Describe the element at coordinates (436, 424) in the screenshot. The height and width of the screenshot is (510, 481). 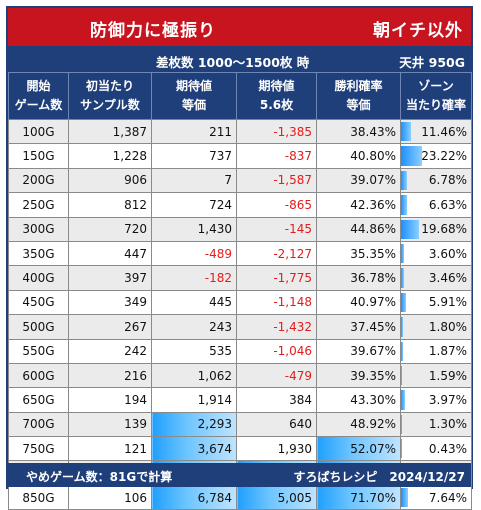
I see `cell-zone-rate: 1.30%` at that location.